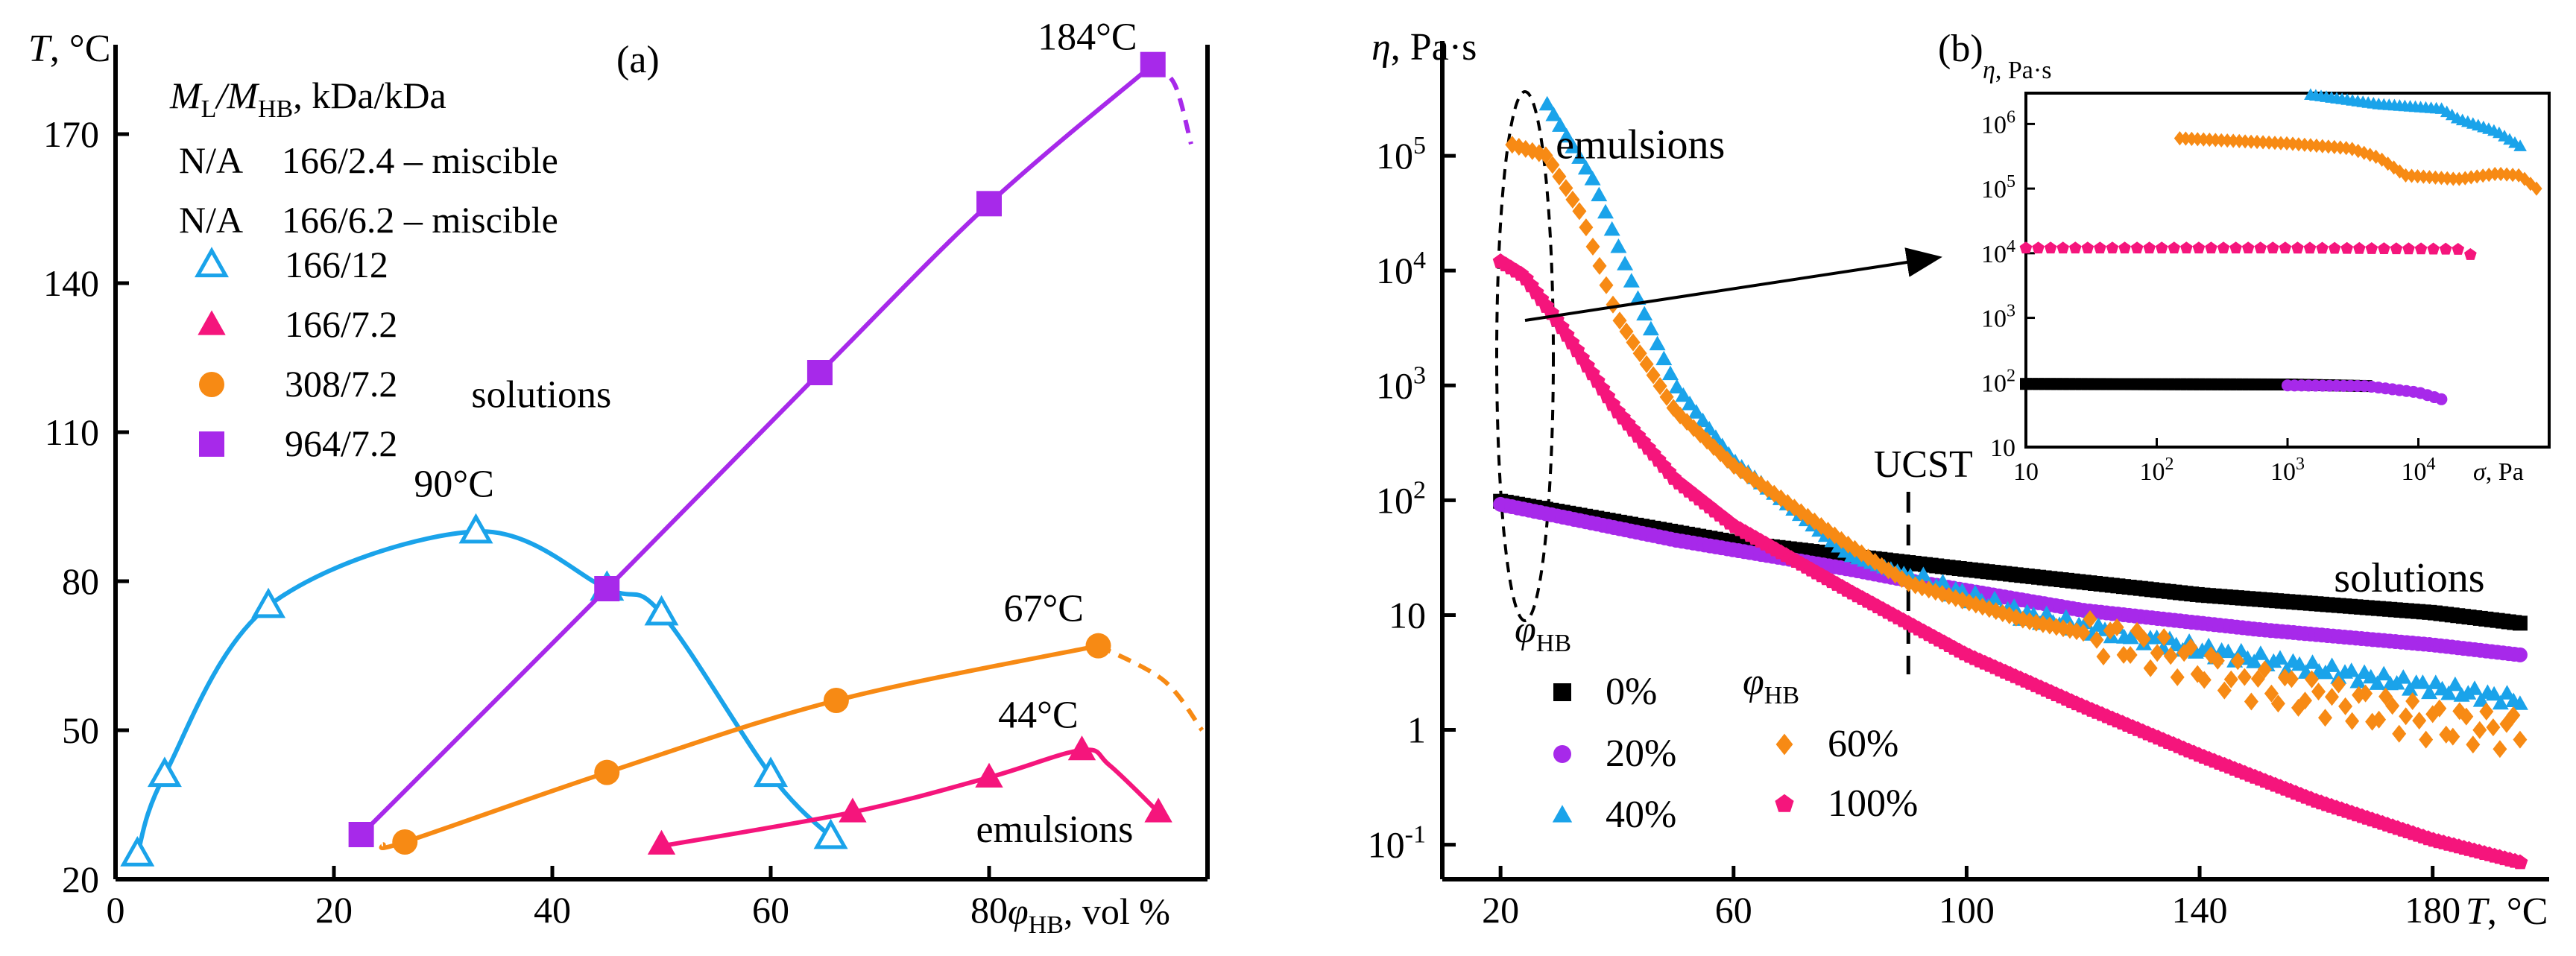 Image resolution: width=2576 pixels, height=956 pixels. Describe the element at coordinates (1641, 145) in the screenshot. I see `b-annotation: emulsions` at that location.